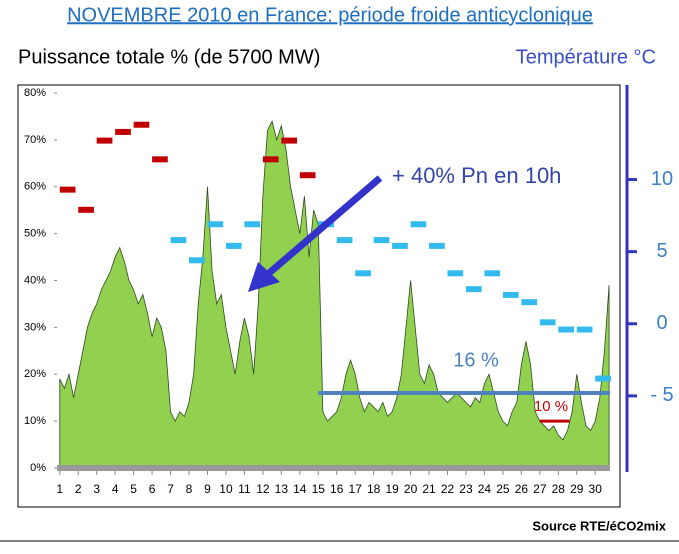 The width and height of the screenshot is (679, 554). I want to click on y2-tick-label: 0, so click(661, 323).